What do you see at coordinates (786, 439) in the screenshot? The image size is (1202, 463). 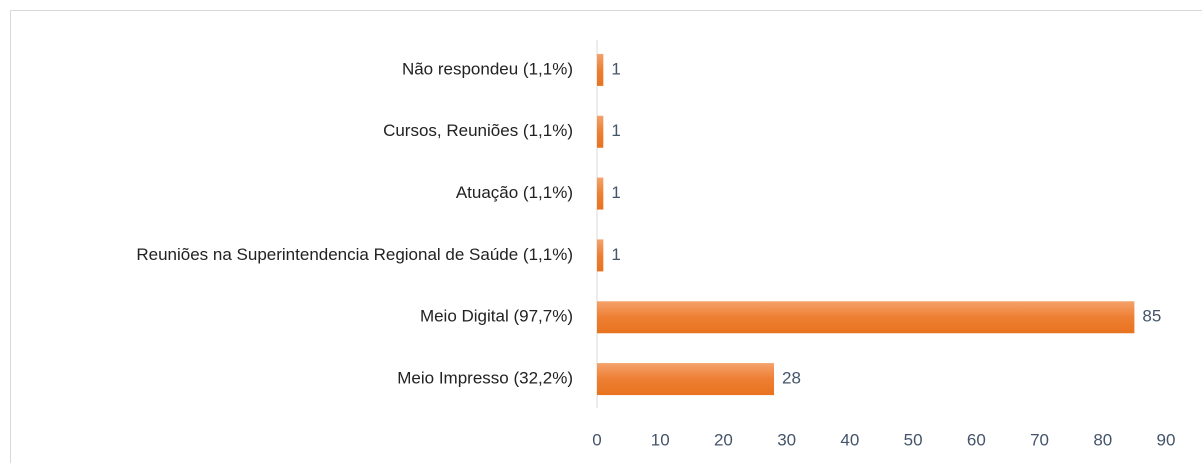 I see `x-tick-label: 30` at bounding box center [786, 439].